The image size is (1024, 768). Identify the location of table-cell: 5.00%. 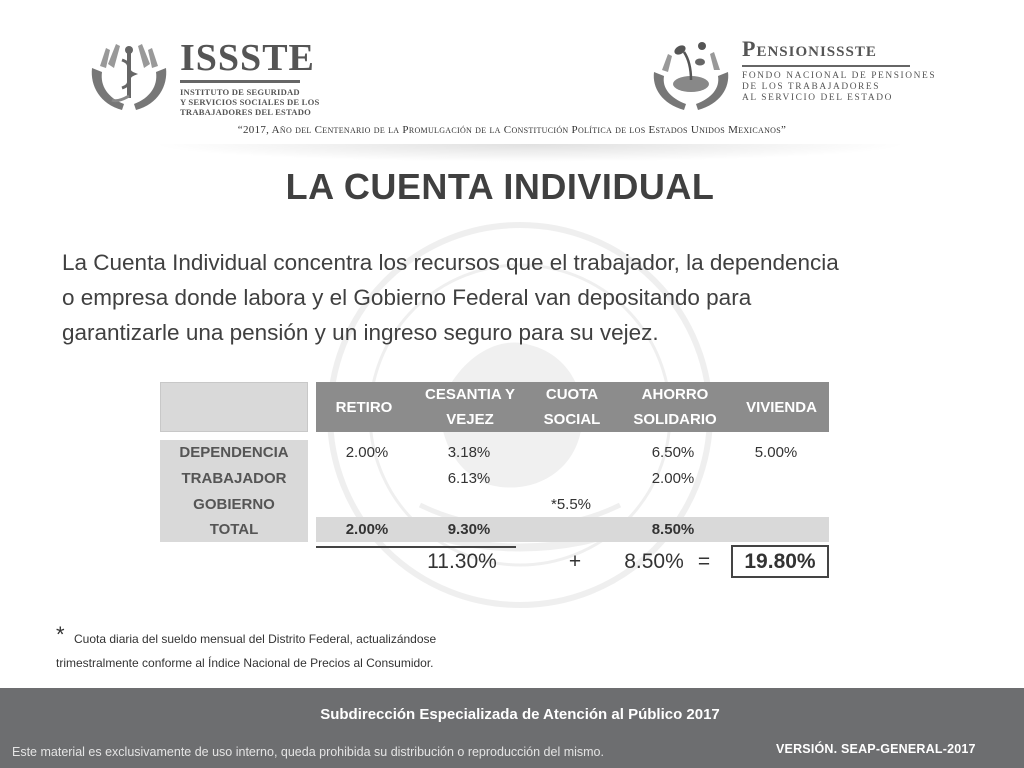
(776, 452).